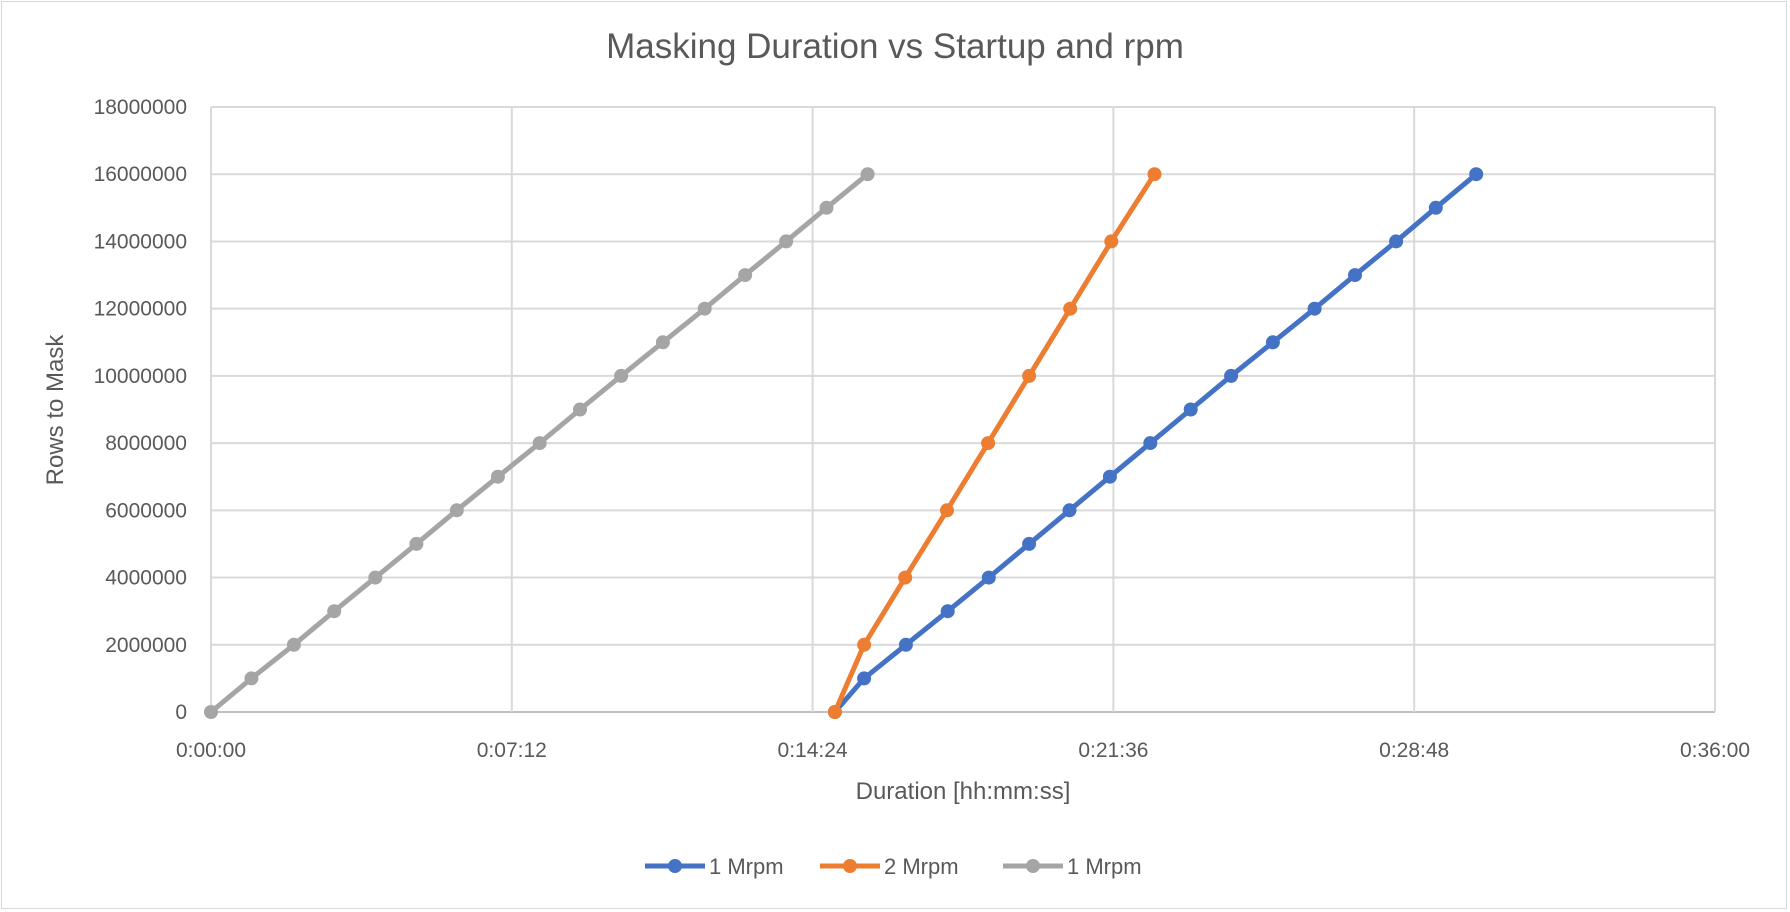 The width and height of the screenshot is (1790, 912). Describe the element at coordinates (140, 309) in the screenshot. I see `y-tick-label: 12000000` at that location.